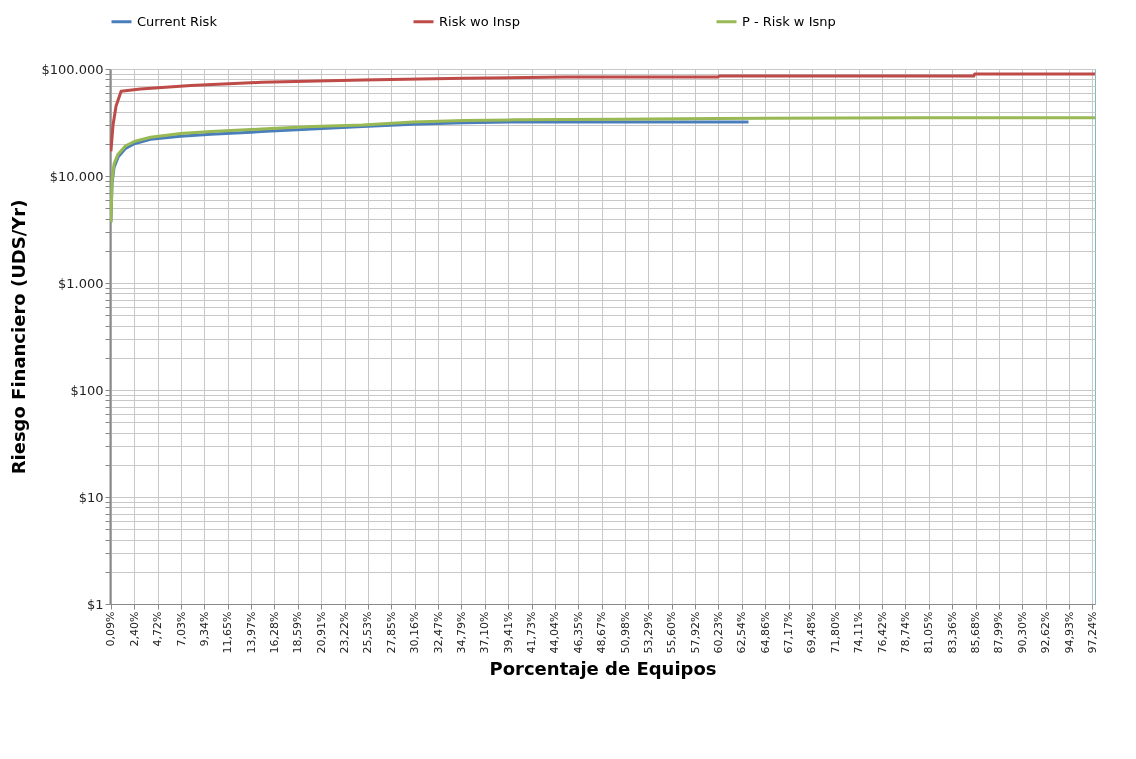 This screenshot has width=1136, height=759. What do you see at coordinates (95, 604) in the screenshot?
I see `y-tick-label: $1` at bounding box center [95, 604].